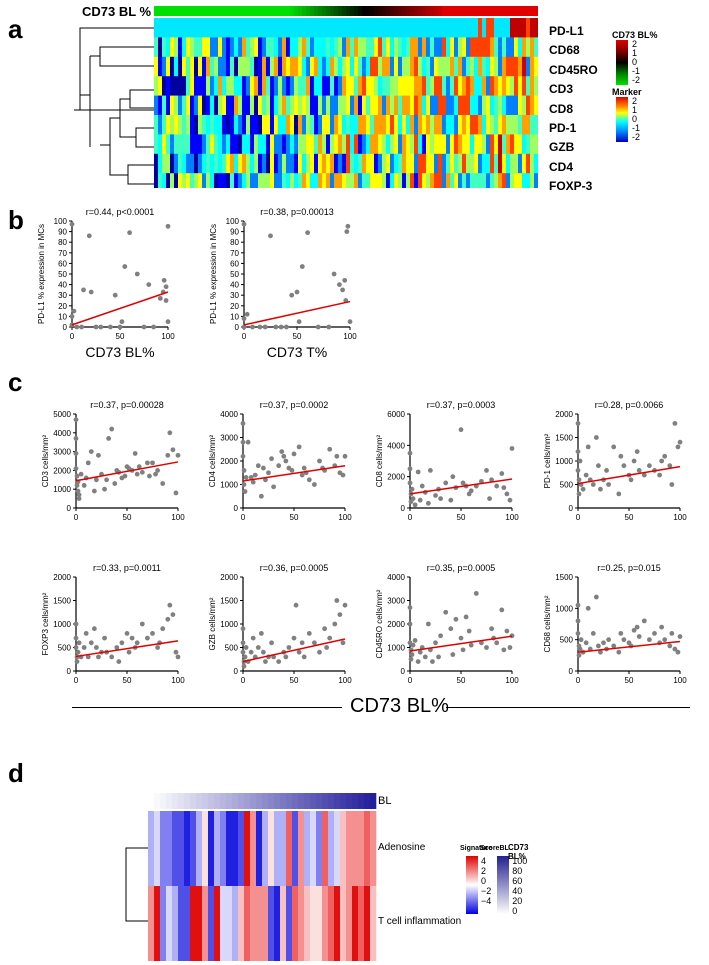 The height and width of the screenshot is (965, 709). Describe the element at coordinates (127, 516) in the screenshot. I see `x-tick-label: 50` at that location.